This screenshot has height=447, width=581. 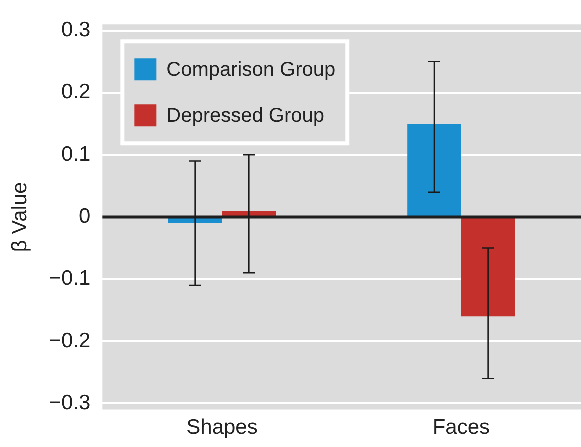 I want to click on y-tick-label: −0.3, so click(x=70, y=402).